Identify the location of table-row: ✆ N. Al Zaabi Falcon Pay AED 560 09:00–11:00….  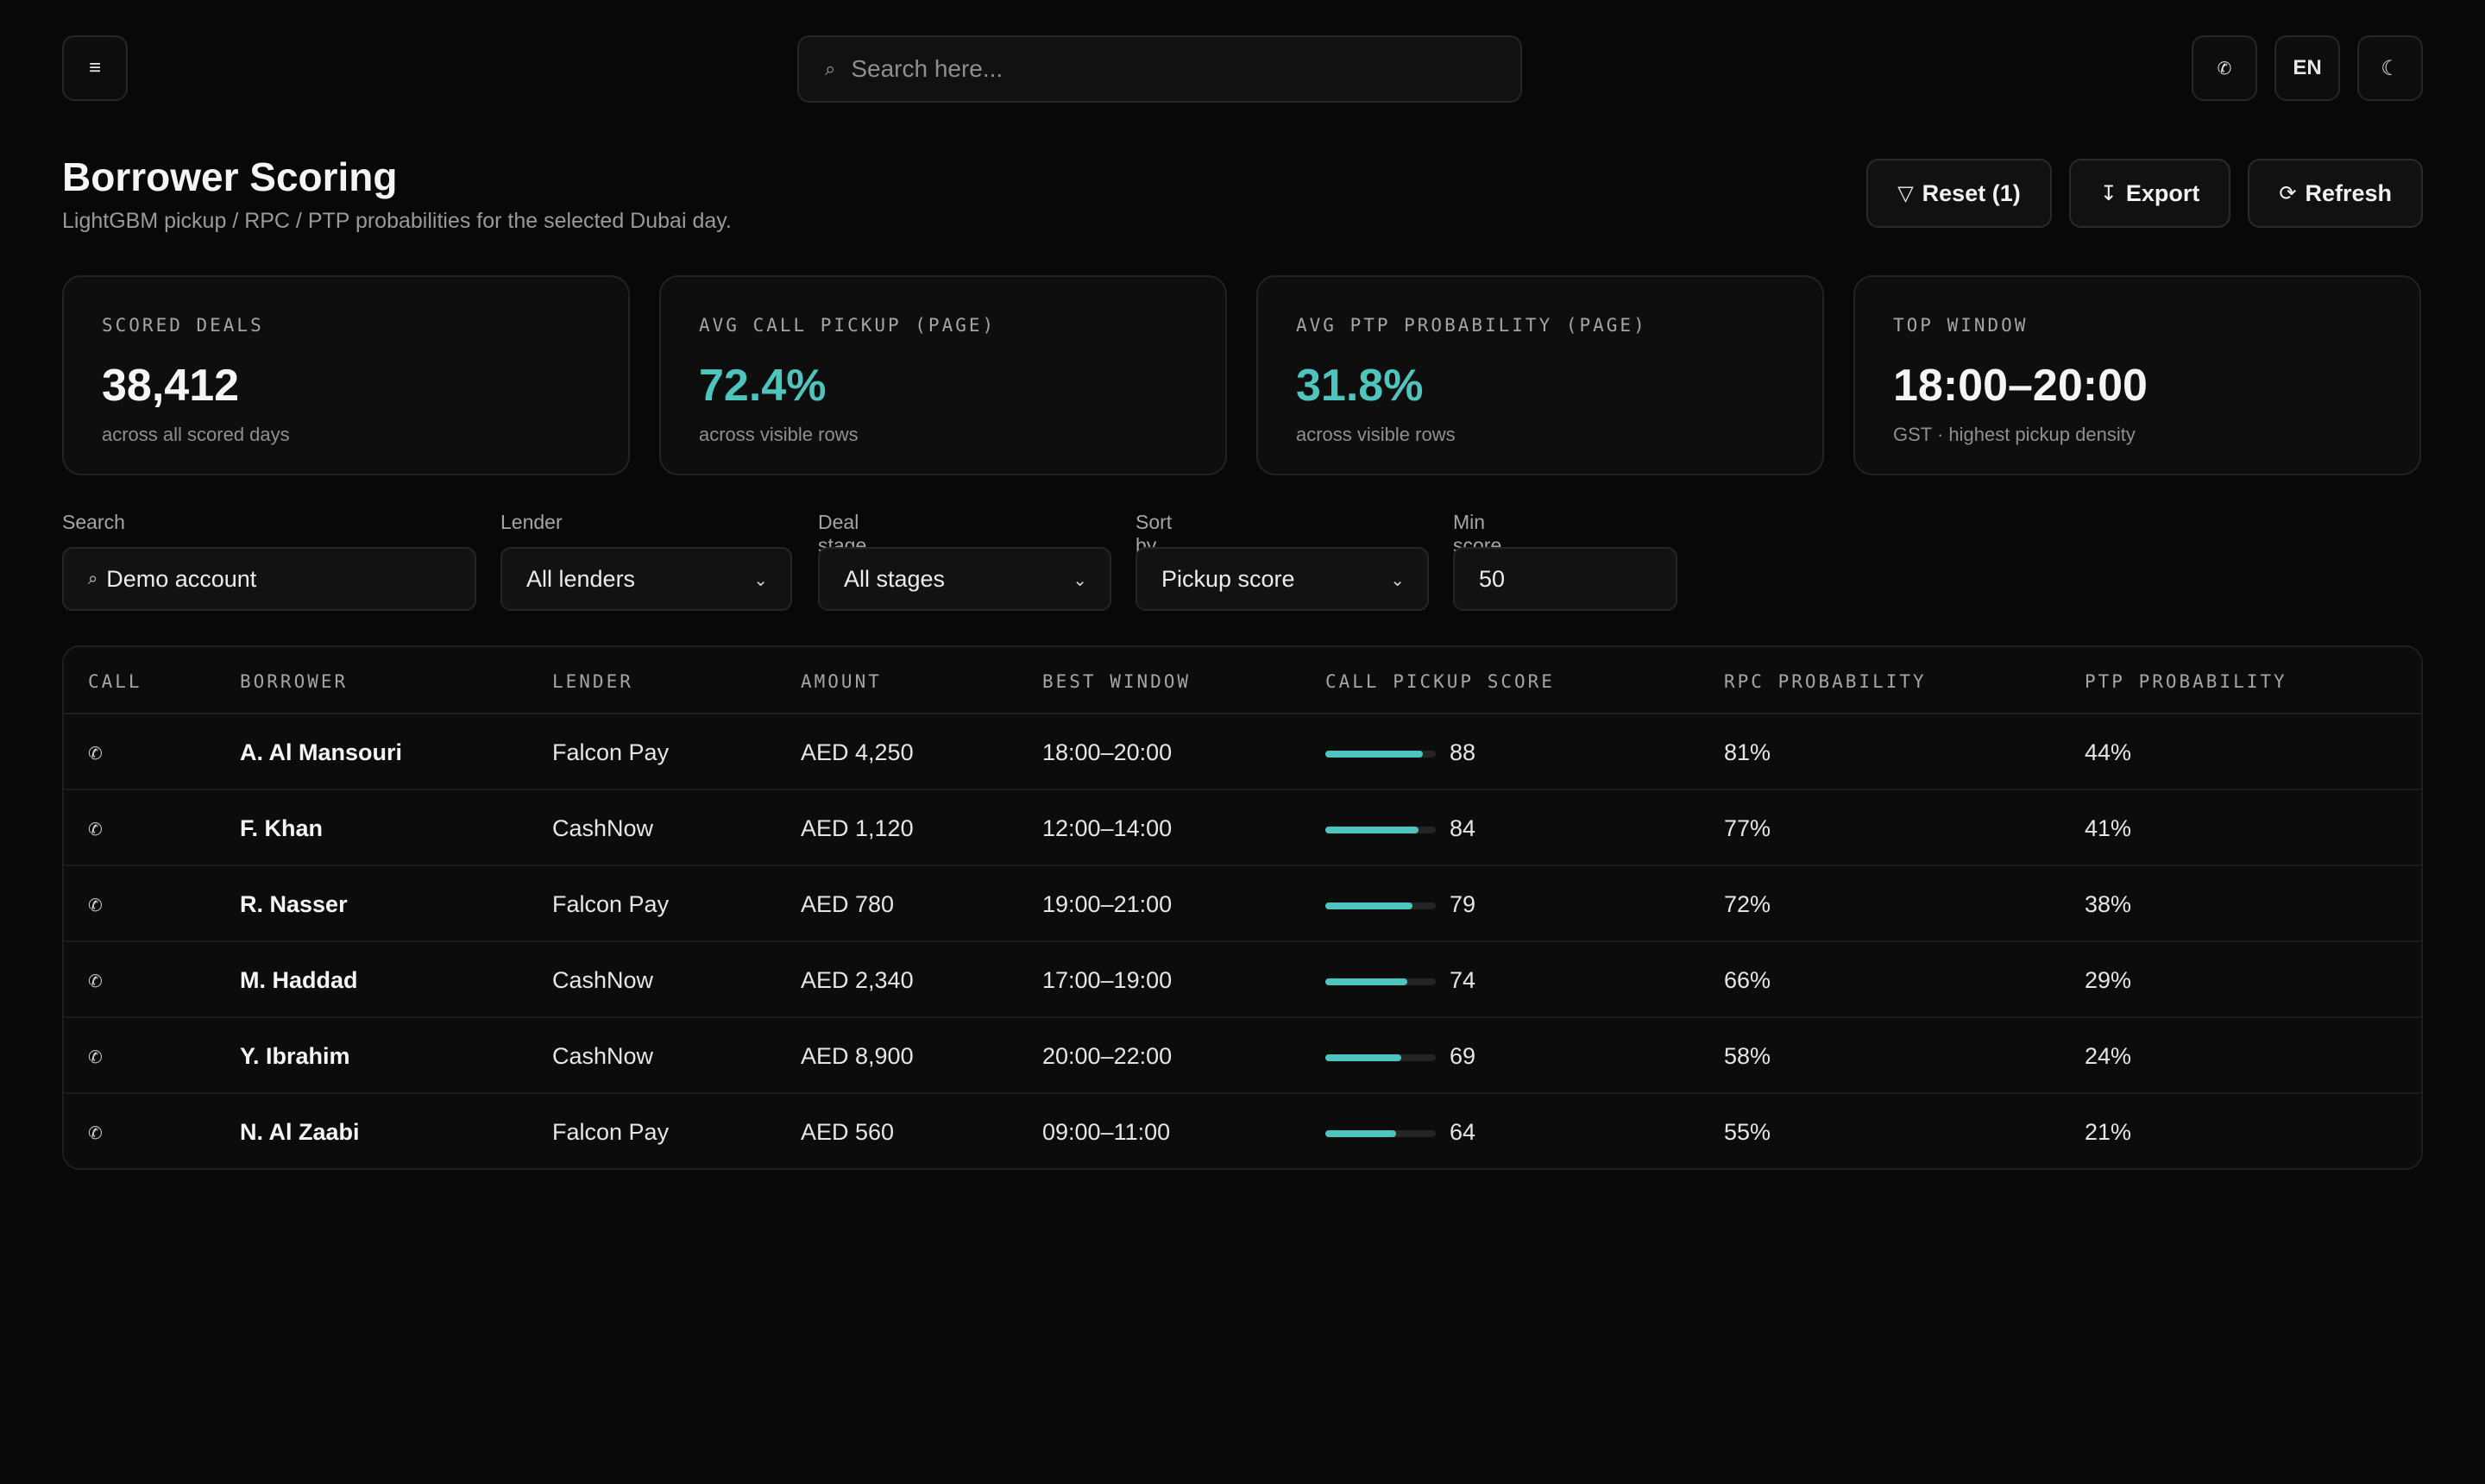
(1242, 1131).